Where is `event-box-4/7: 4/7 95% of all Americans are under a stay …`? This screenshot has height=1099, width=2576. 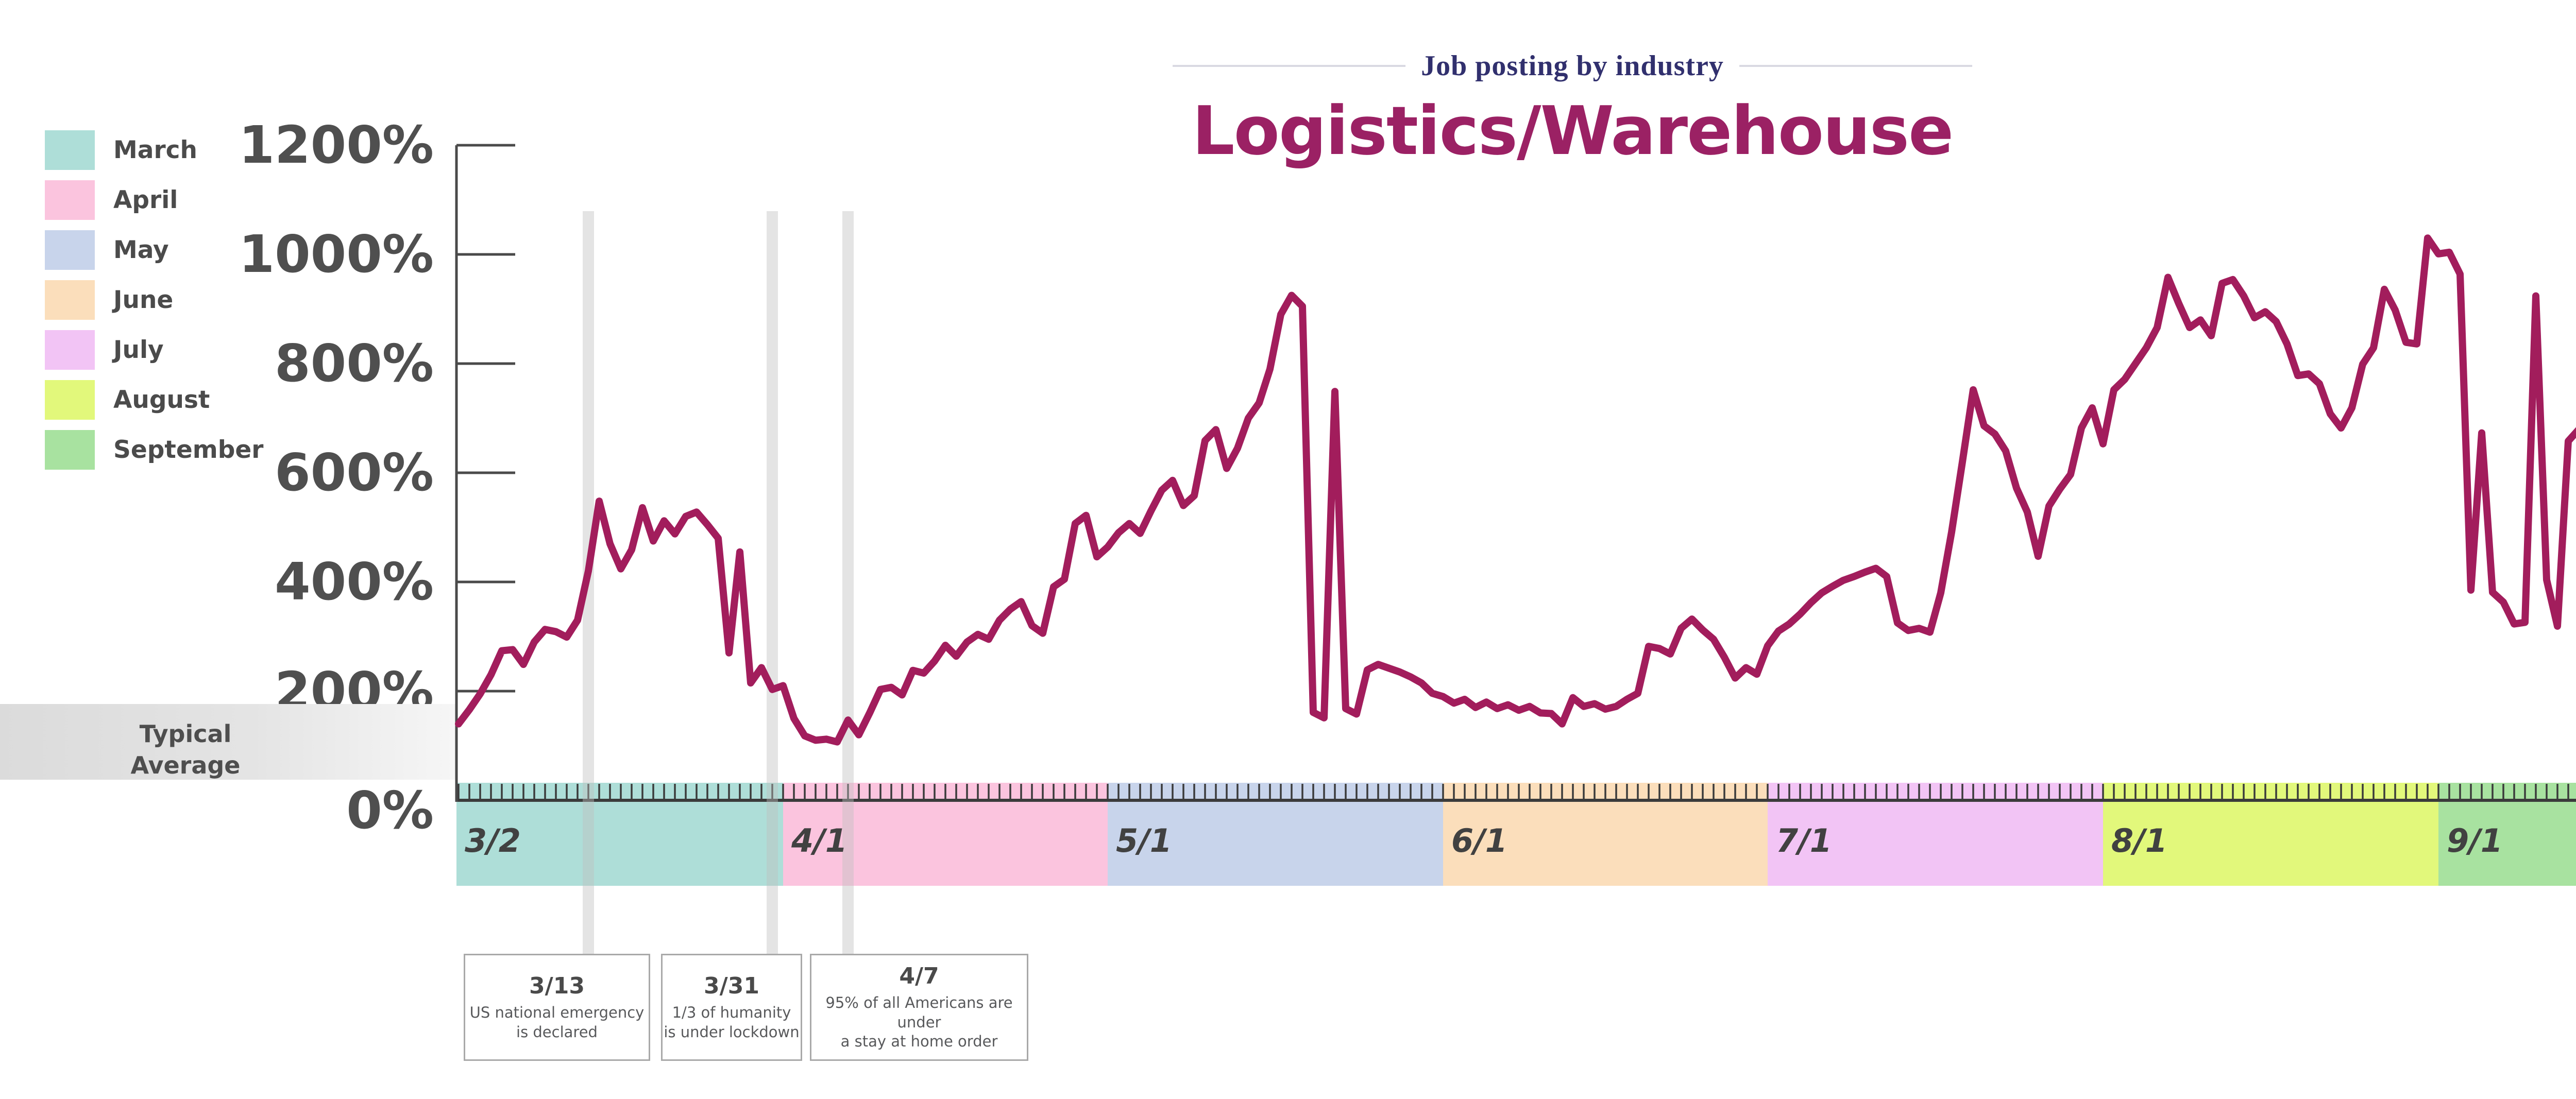 event-box-4/7: 4/7 95% of all Americans are under a stay … is located at coordinates (919, 1007).